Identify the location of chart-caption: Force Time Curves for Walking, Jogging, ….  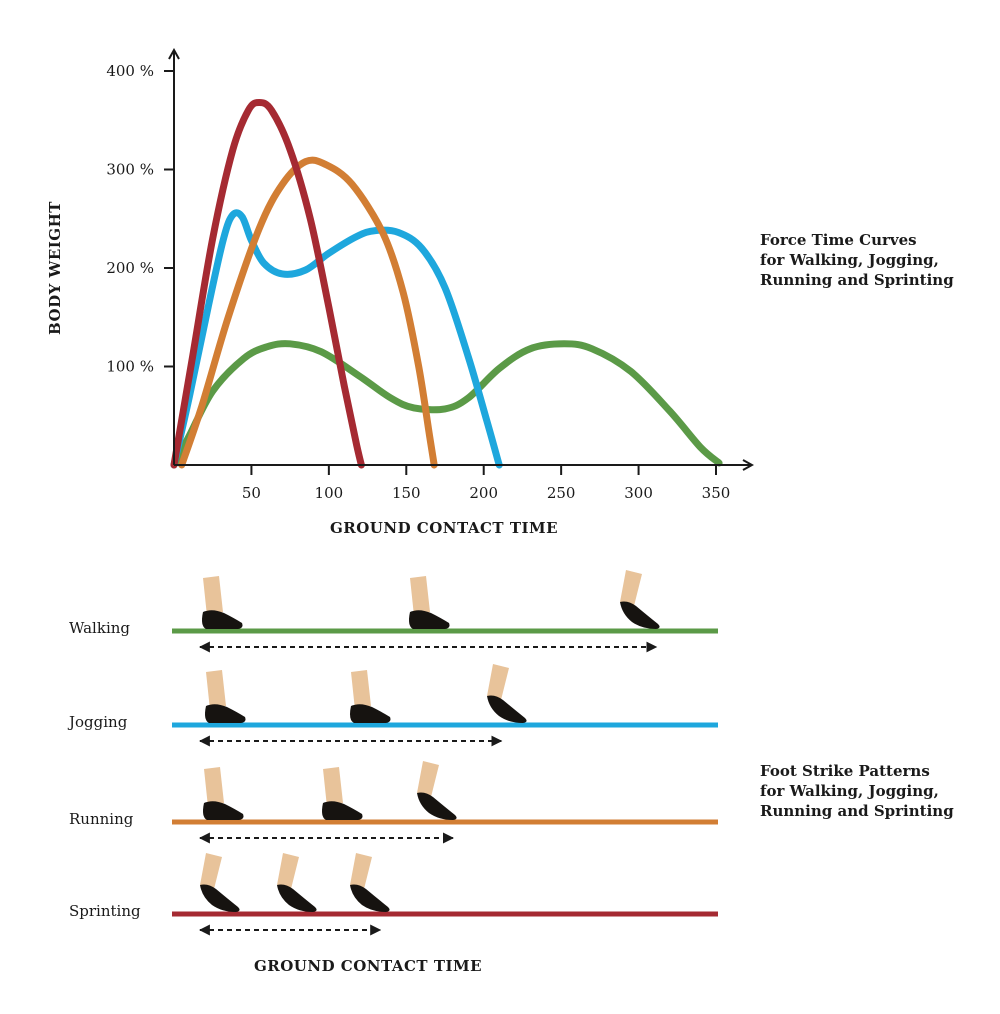
(857, 260).